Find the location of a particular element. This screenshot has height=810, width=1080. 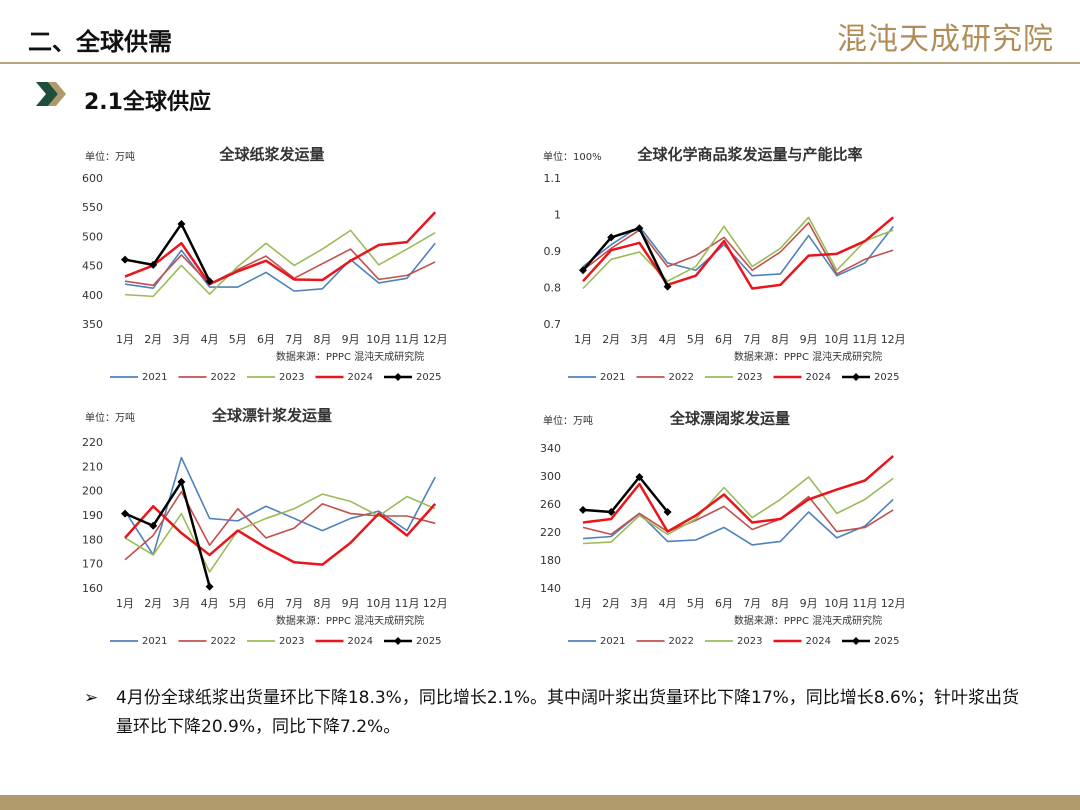

section-title: 2.1全球供应 is located at coordinates (147, 102).